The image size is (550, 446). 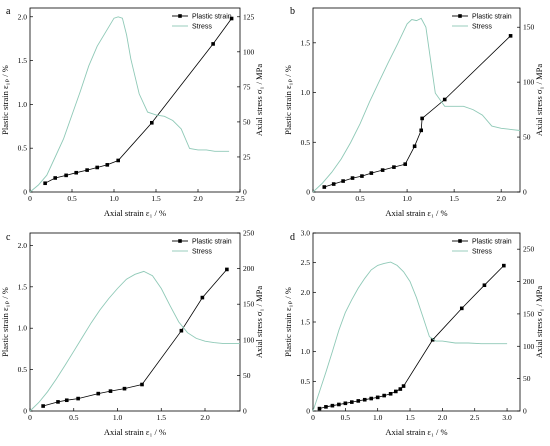 What do you see at coordinates (25, 192) in the screenshot?
I see `y-tick-label: 0` at bounding box center [25, 192].